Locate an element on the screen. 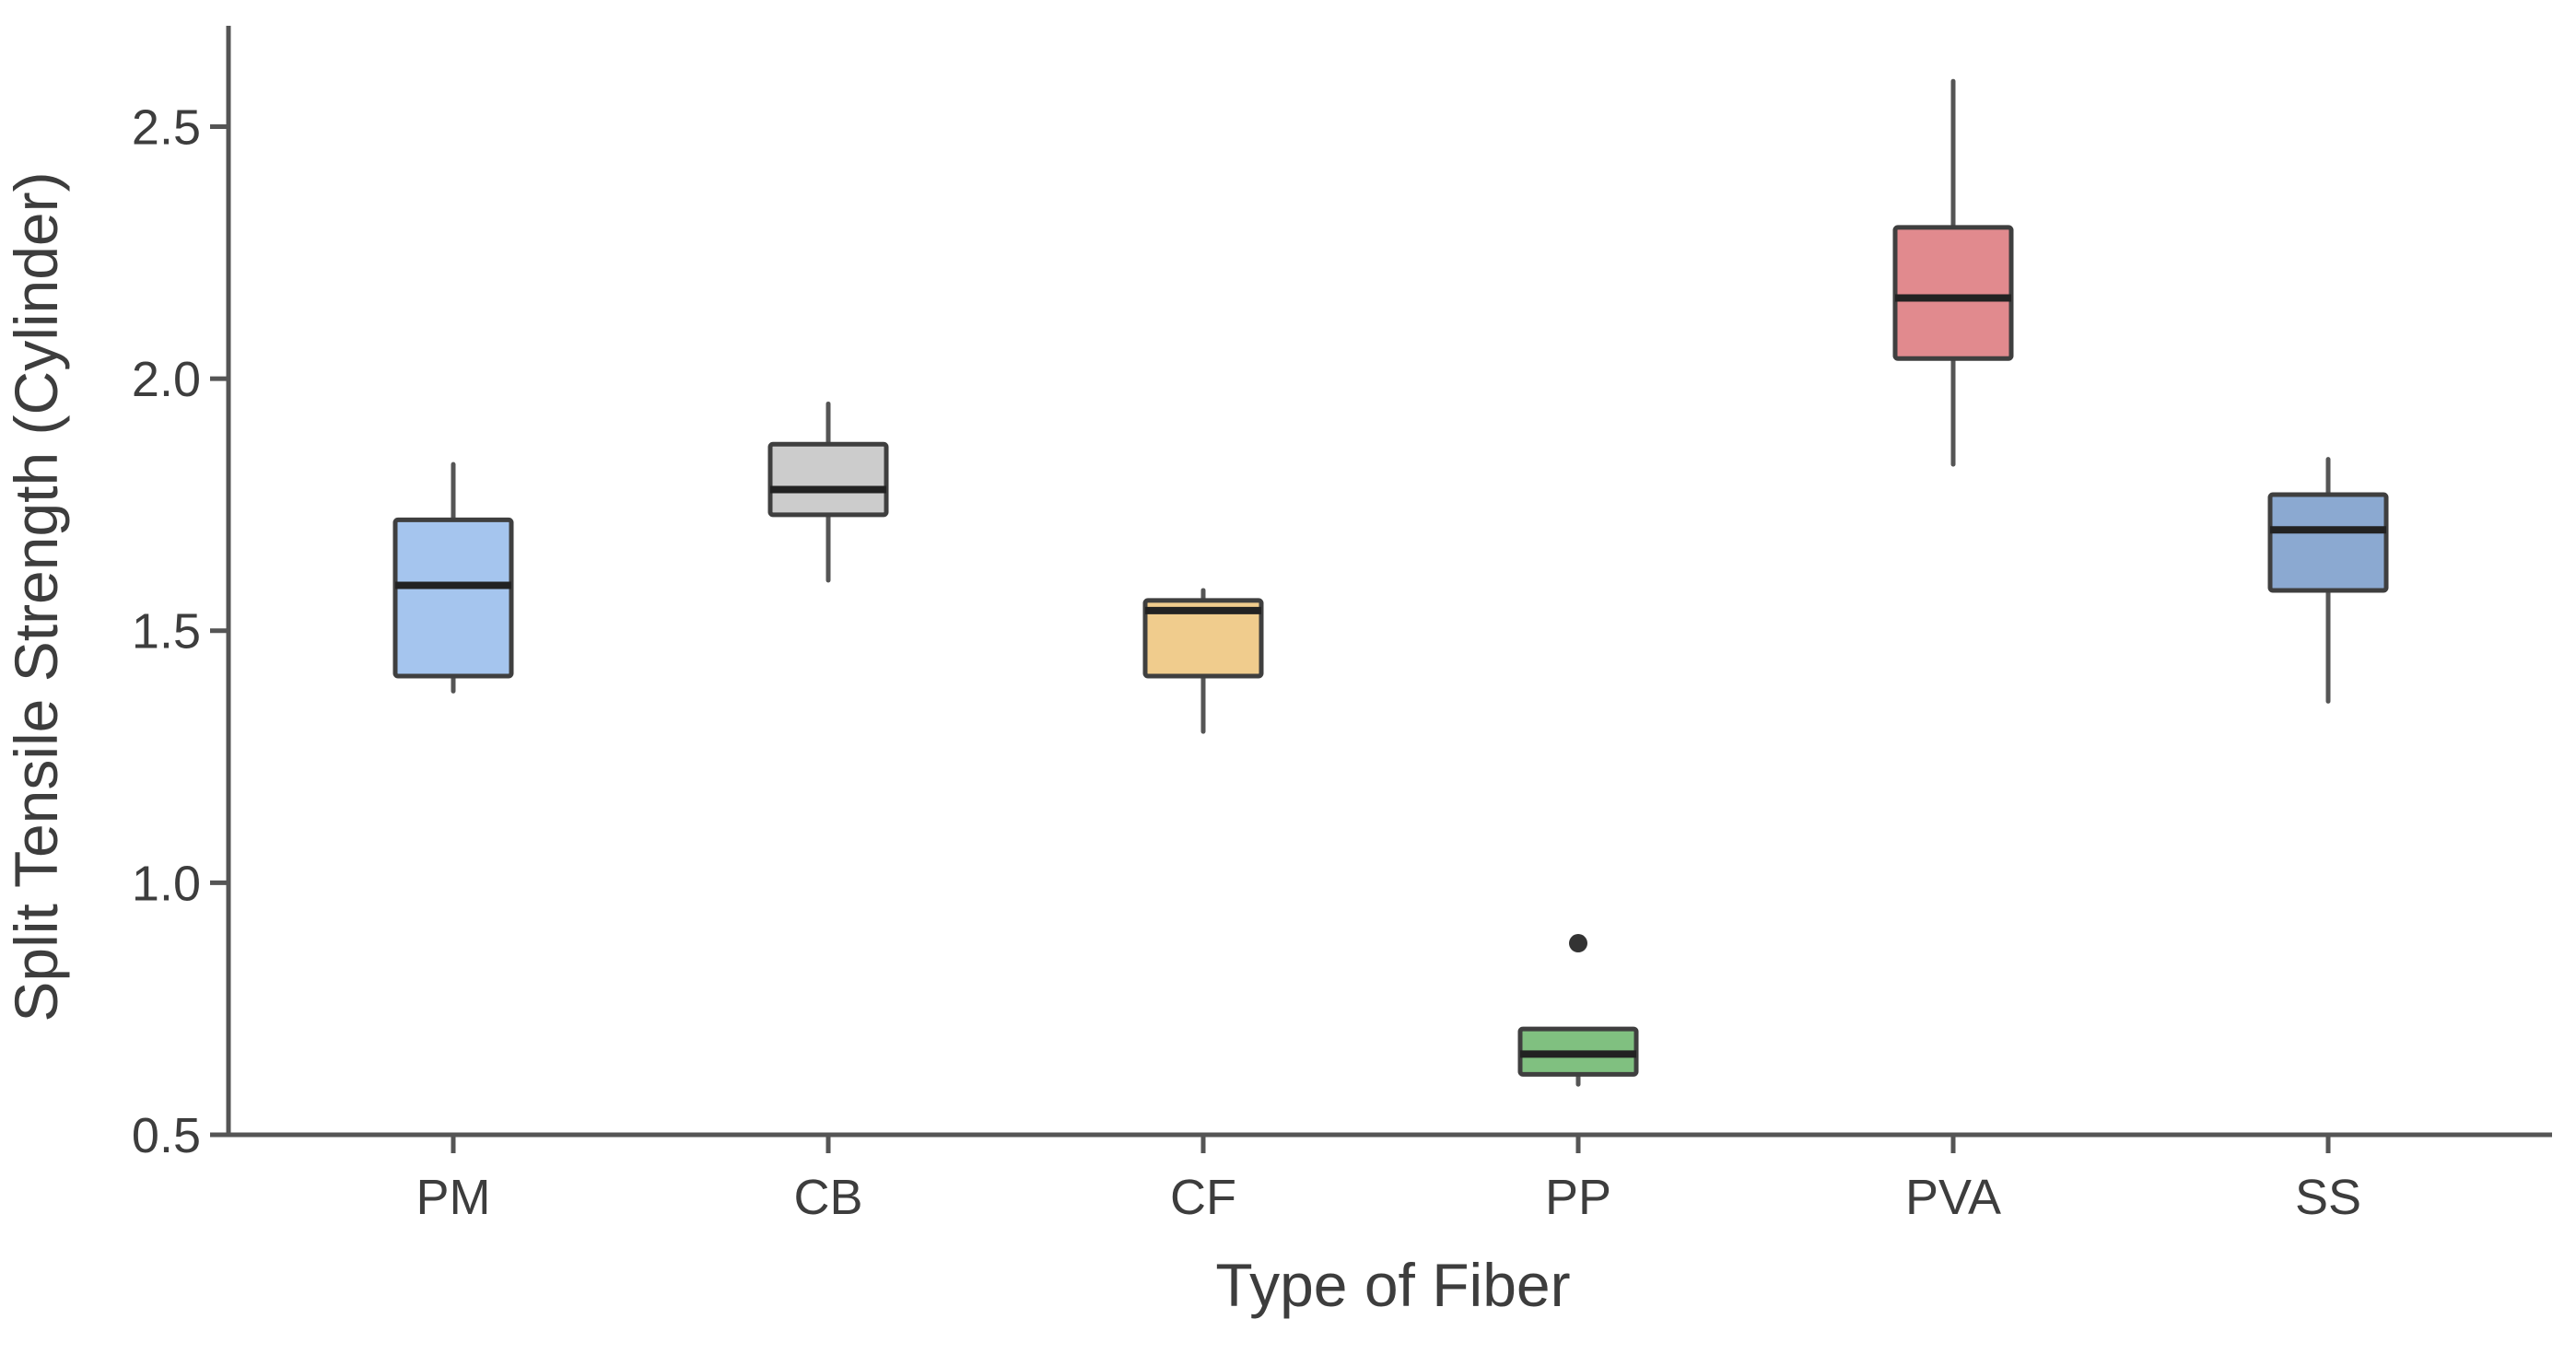 This screenshot has width=2576, height=1354. x-tick-label-cf: CF is located at coordinates (1203, 1197).